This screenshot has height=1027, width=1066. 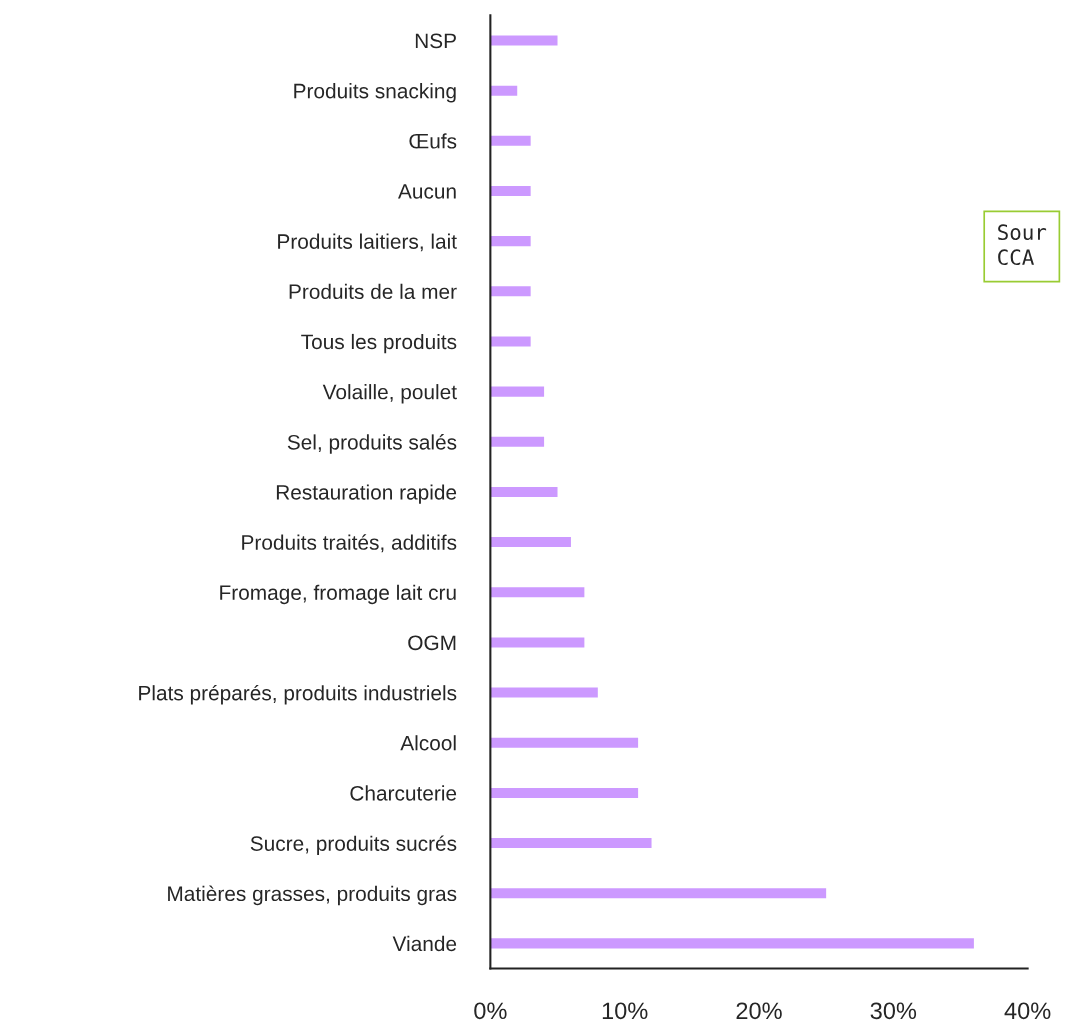 I want to click on y-tick-label: Charcuterie, so click(x=403, y=793).